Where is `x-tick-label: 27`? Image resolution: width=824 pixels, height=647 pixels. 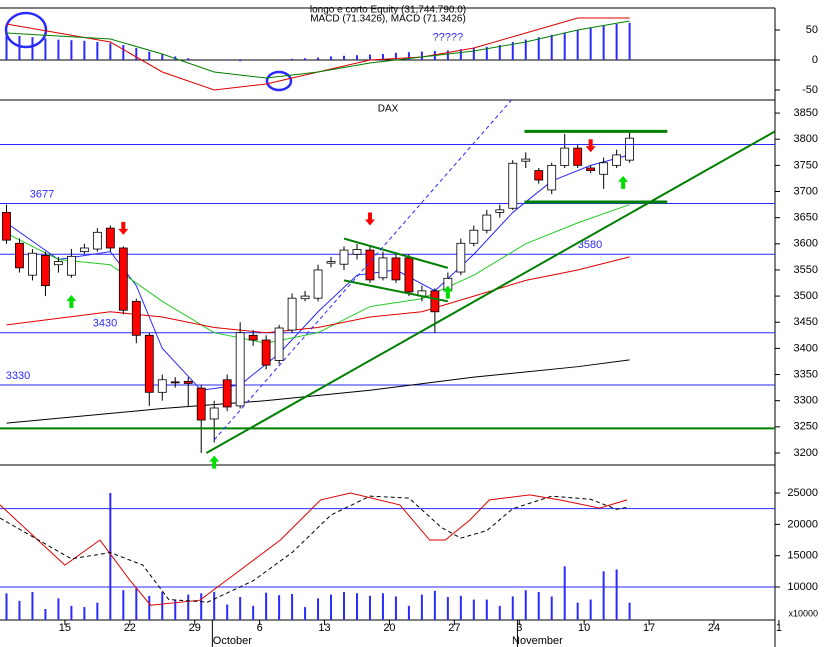 x-tick-label: 27 is located at coordinates (454, 628).